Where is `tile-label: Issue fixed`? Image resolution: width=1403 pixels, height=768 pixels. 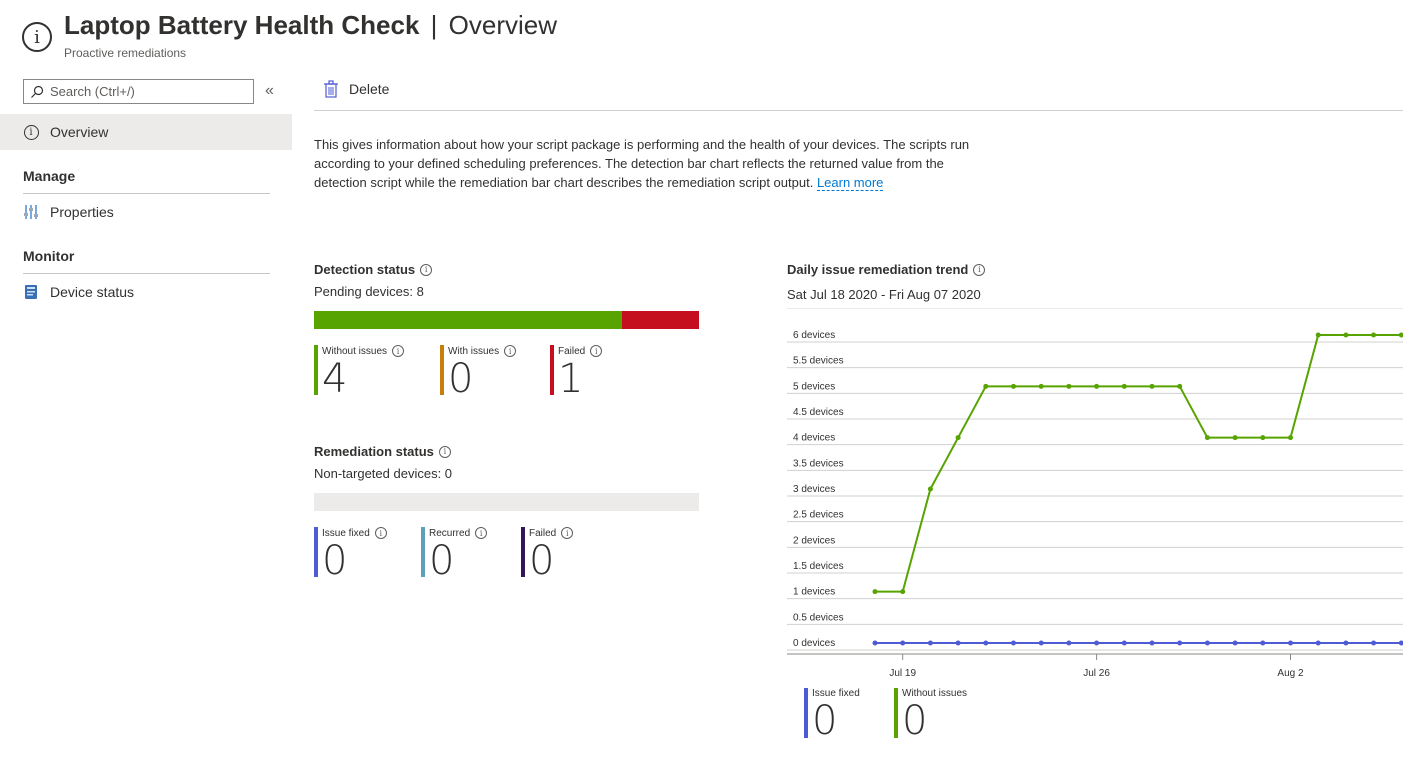 tile-label: Issue fixed is located at coordinates (346, 533).